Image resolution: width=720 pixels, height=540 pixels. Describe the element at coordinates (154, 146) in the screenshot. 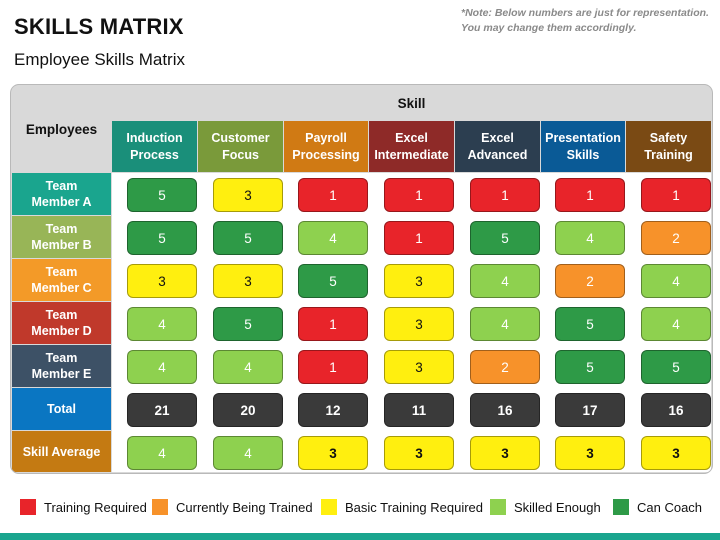

I see `skill-header-0: Induction Process` at that location.